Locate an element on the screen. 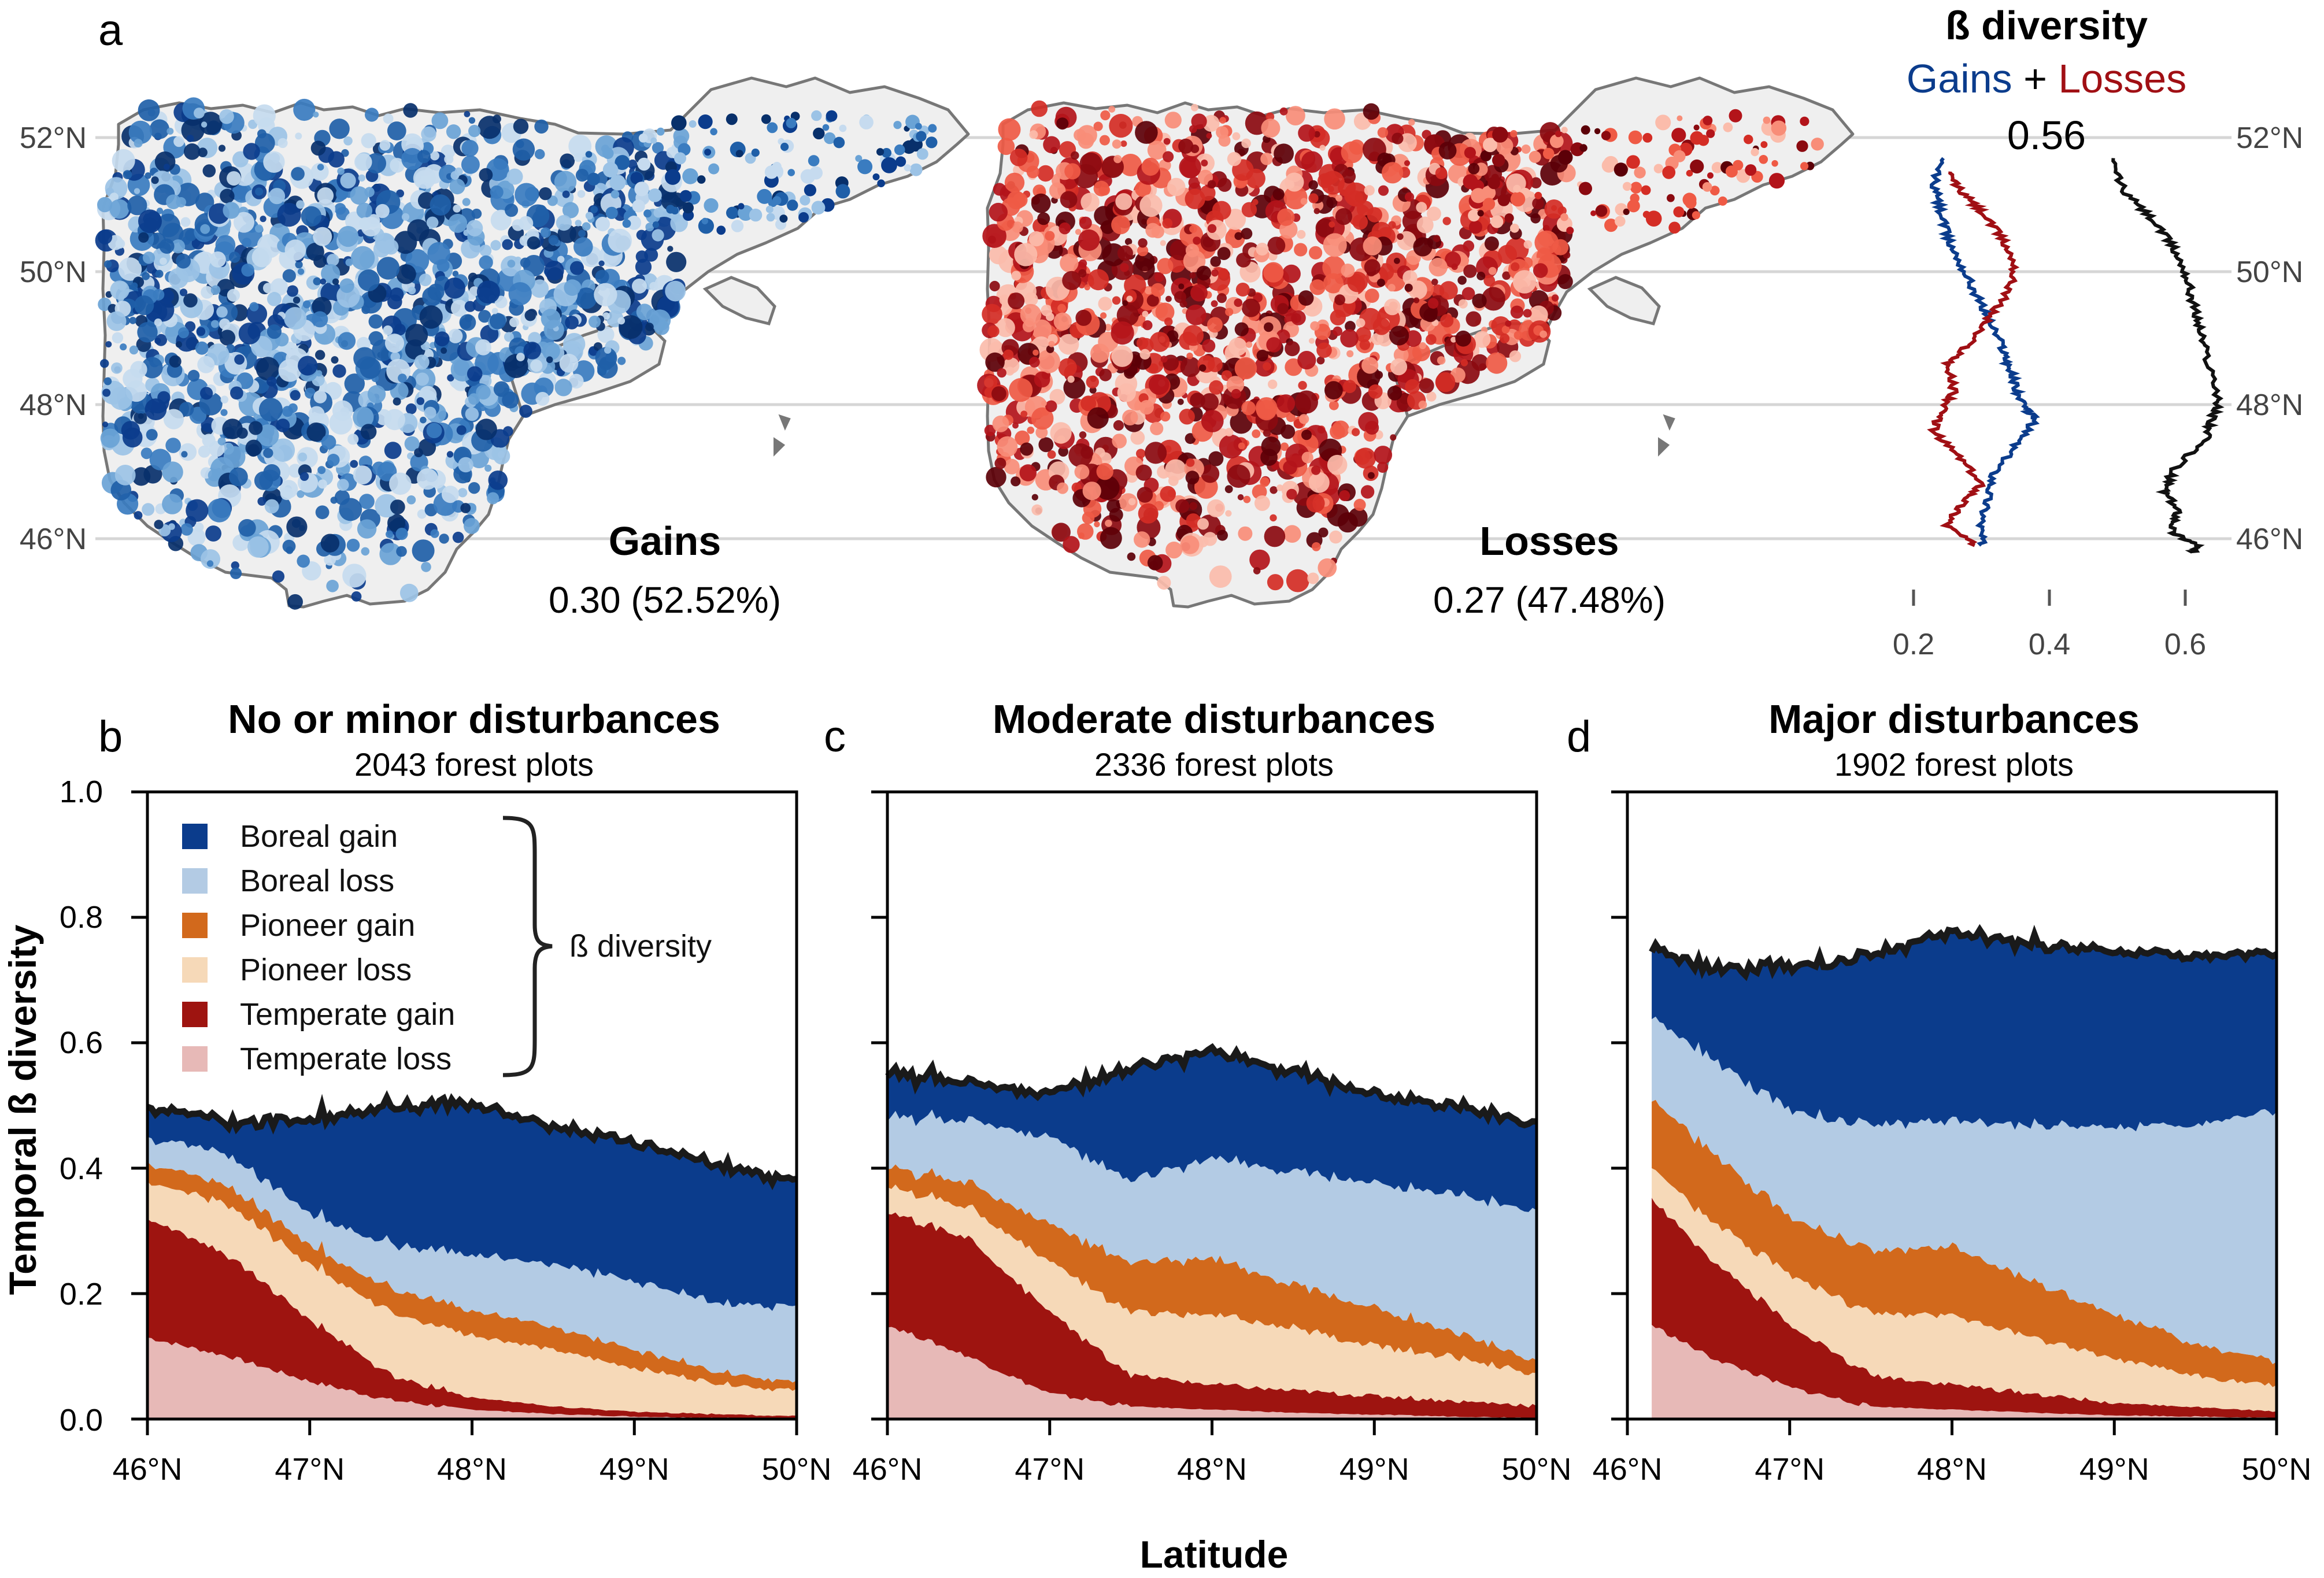 The height and width of the screenshot is (1578, 2324). y-tick-label-0: 0.0 is located at coordinates (82, 1420).